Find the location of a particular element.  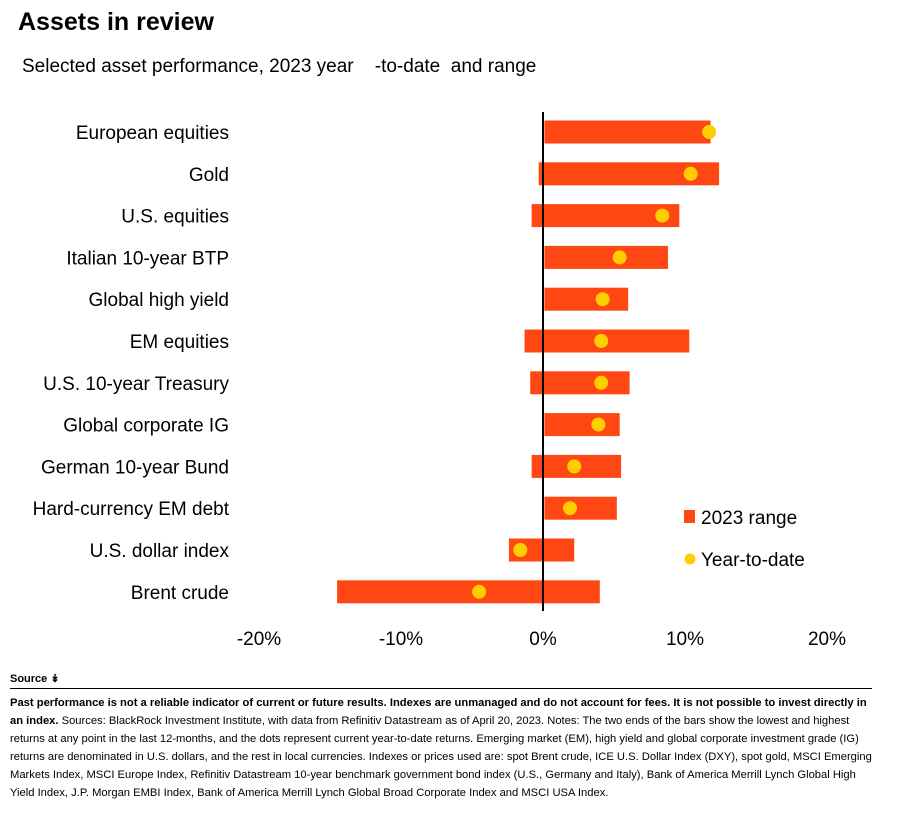

category-label-global-corporate-ig: Global corporate IG is located at coordinates (146, 426).